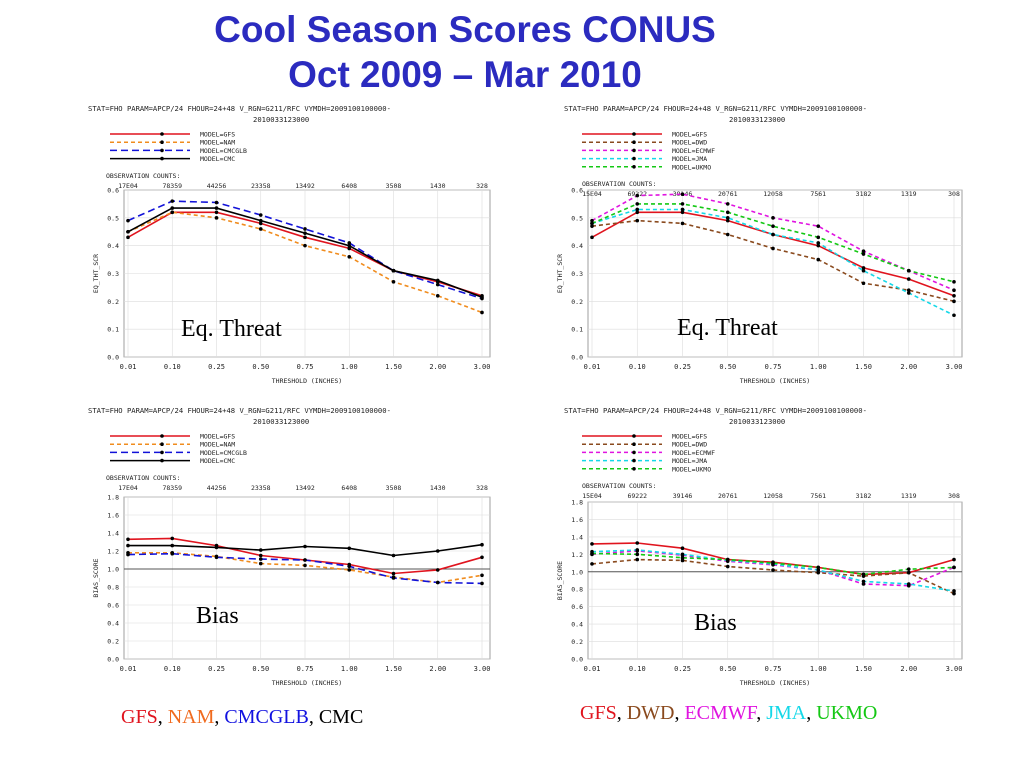 Image resolution: width=1023 pixels, height=767 pixels. I want to click on legend-label-eq-right-2: MODEL=ECMWF, so click(693, 151).